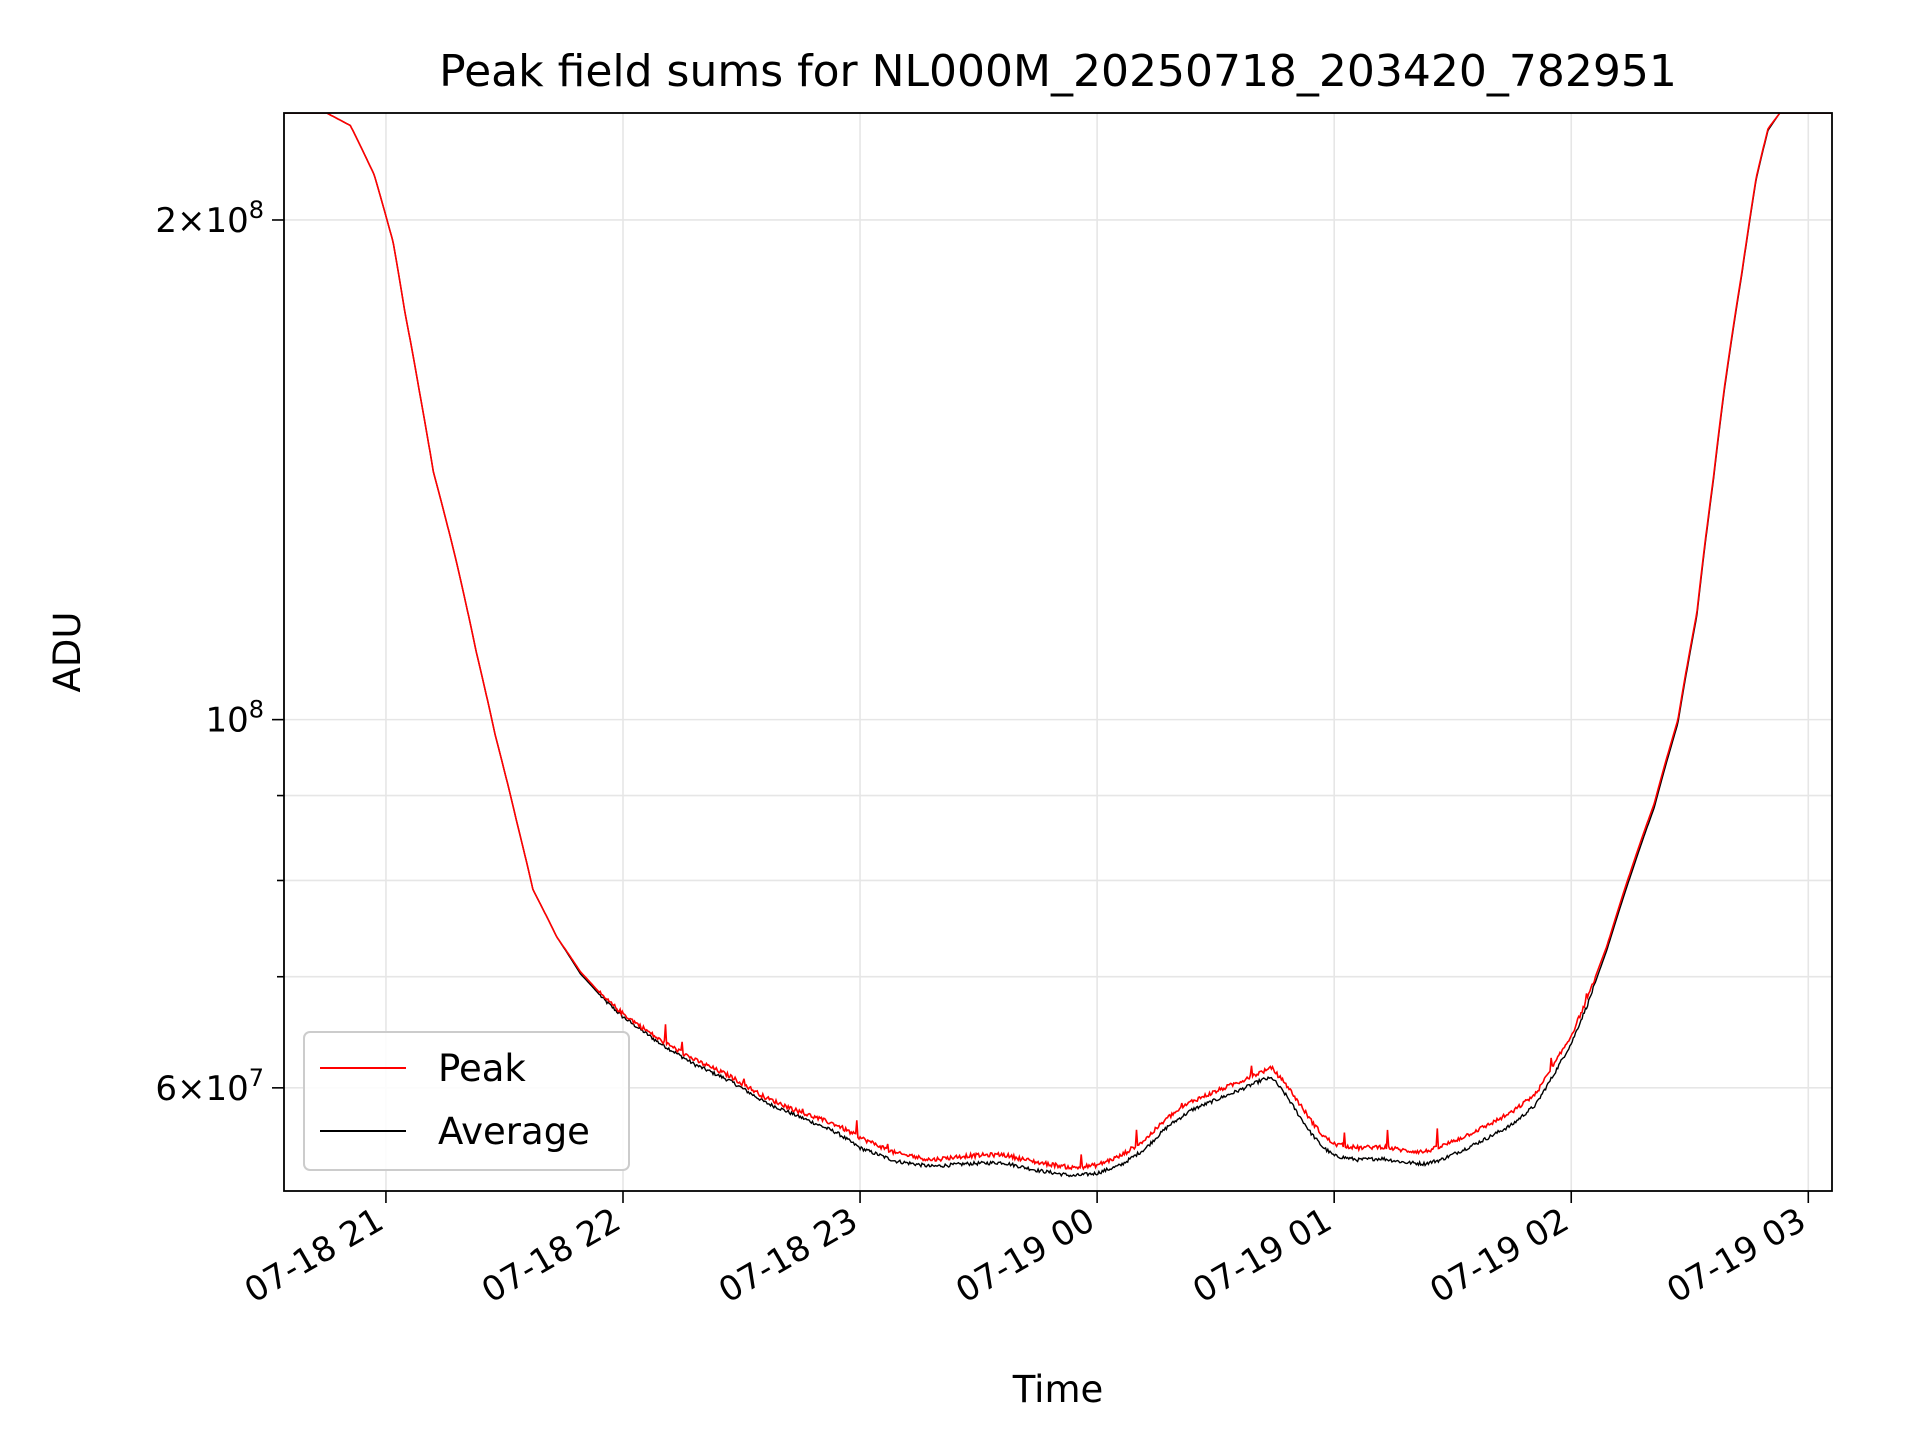 The image size is (1920, 1440). Describe the element at coordinates (1736, 1255) in the screenshot. I see `x-tick-label: 07-19 03` at that location.